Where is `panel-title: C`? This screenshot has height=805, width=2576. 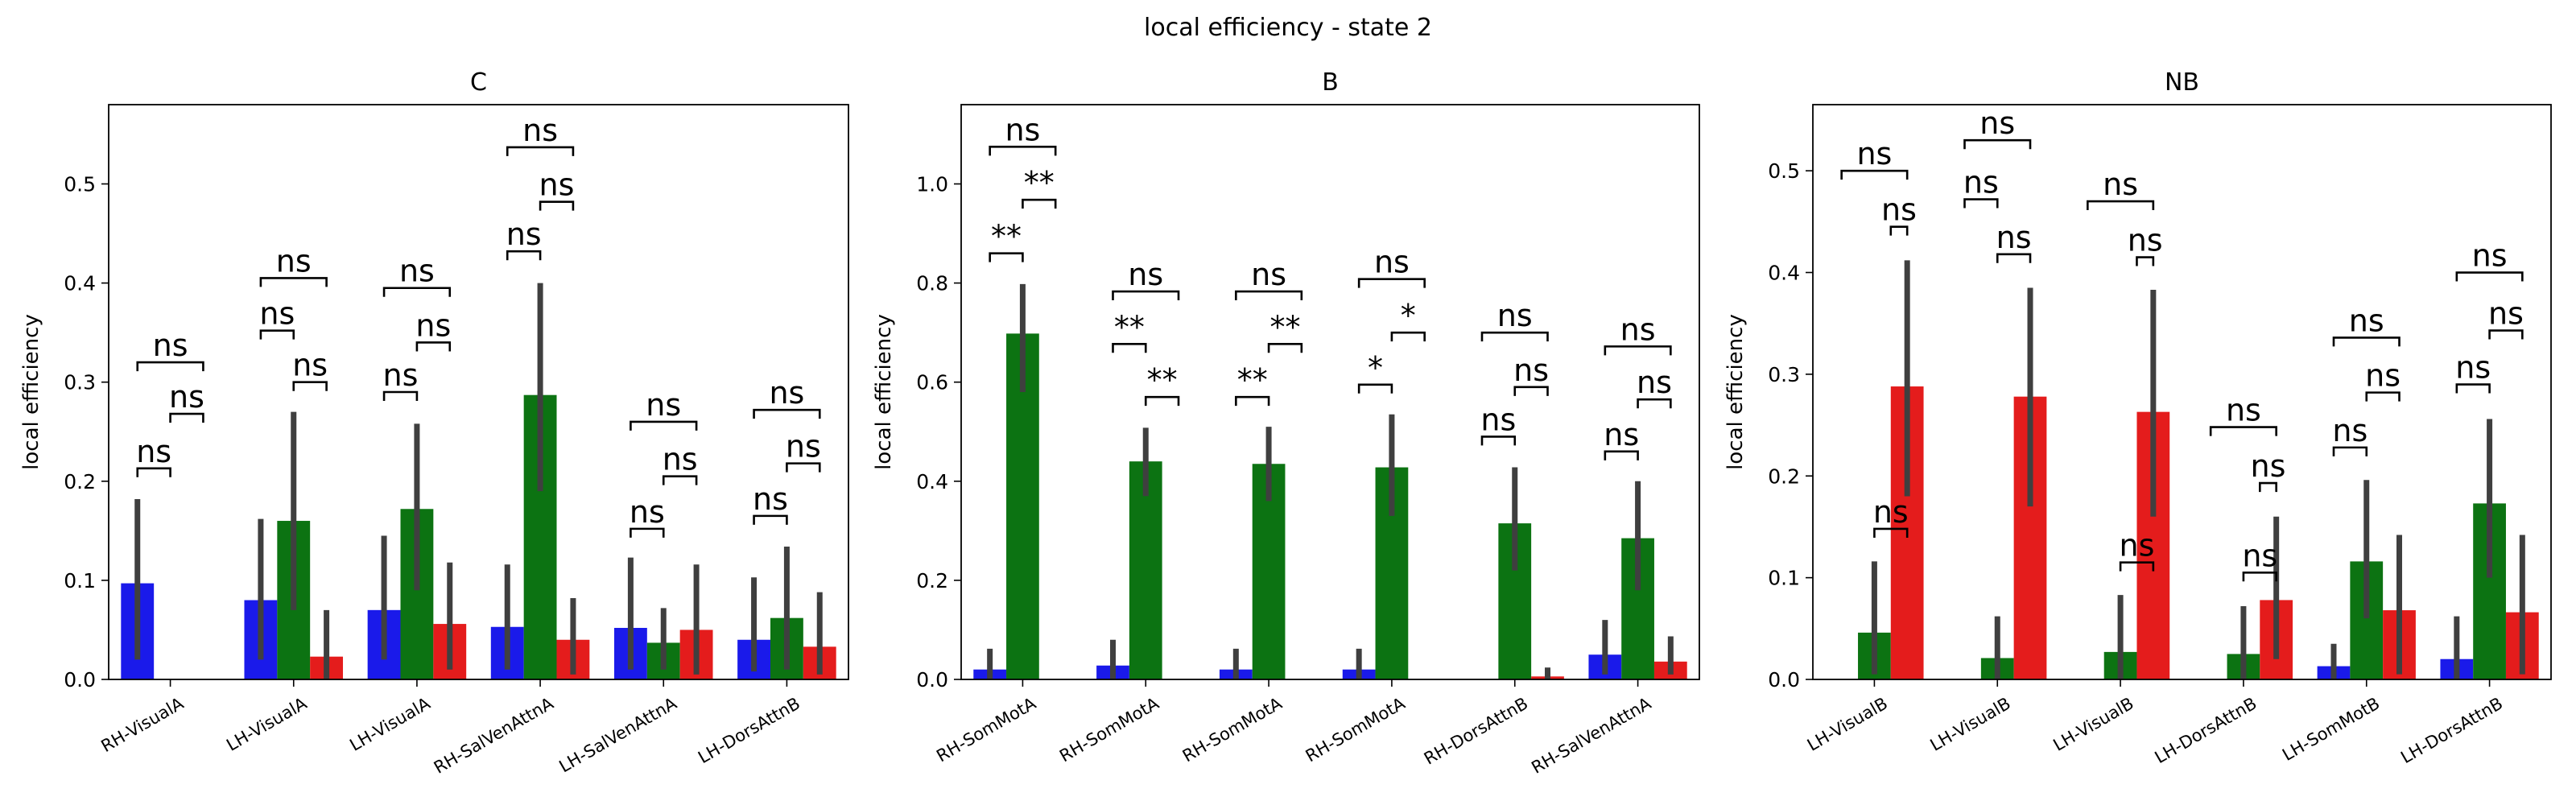 panel-title: C is located at coordinates (478, 82).